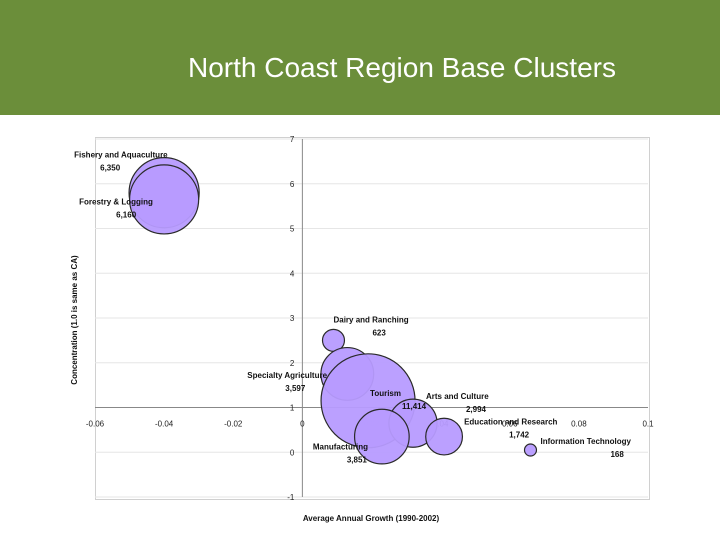 The image size is (720, 540). Describe the element at coordinates (292, 318) in the screenshot. I see `y-tick-label: 3` at that location.